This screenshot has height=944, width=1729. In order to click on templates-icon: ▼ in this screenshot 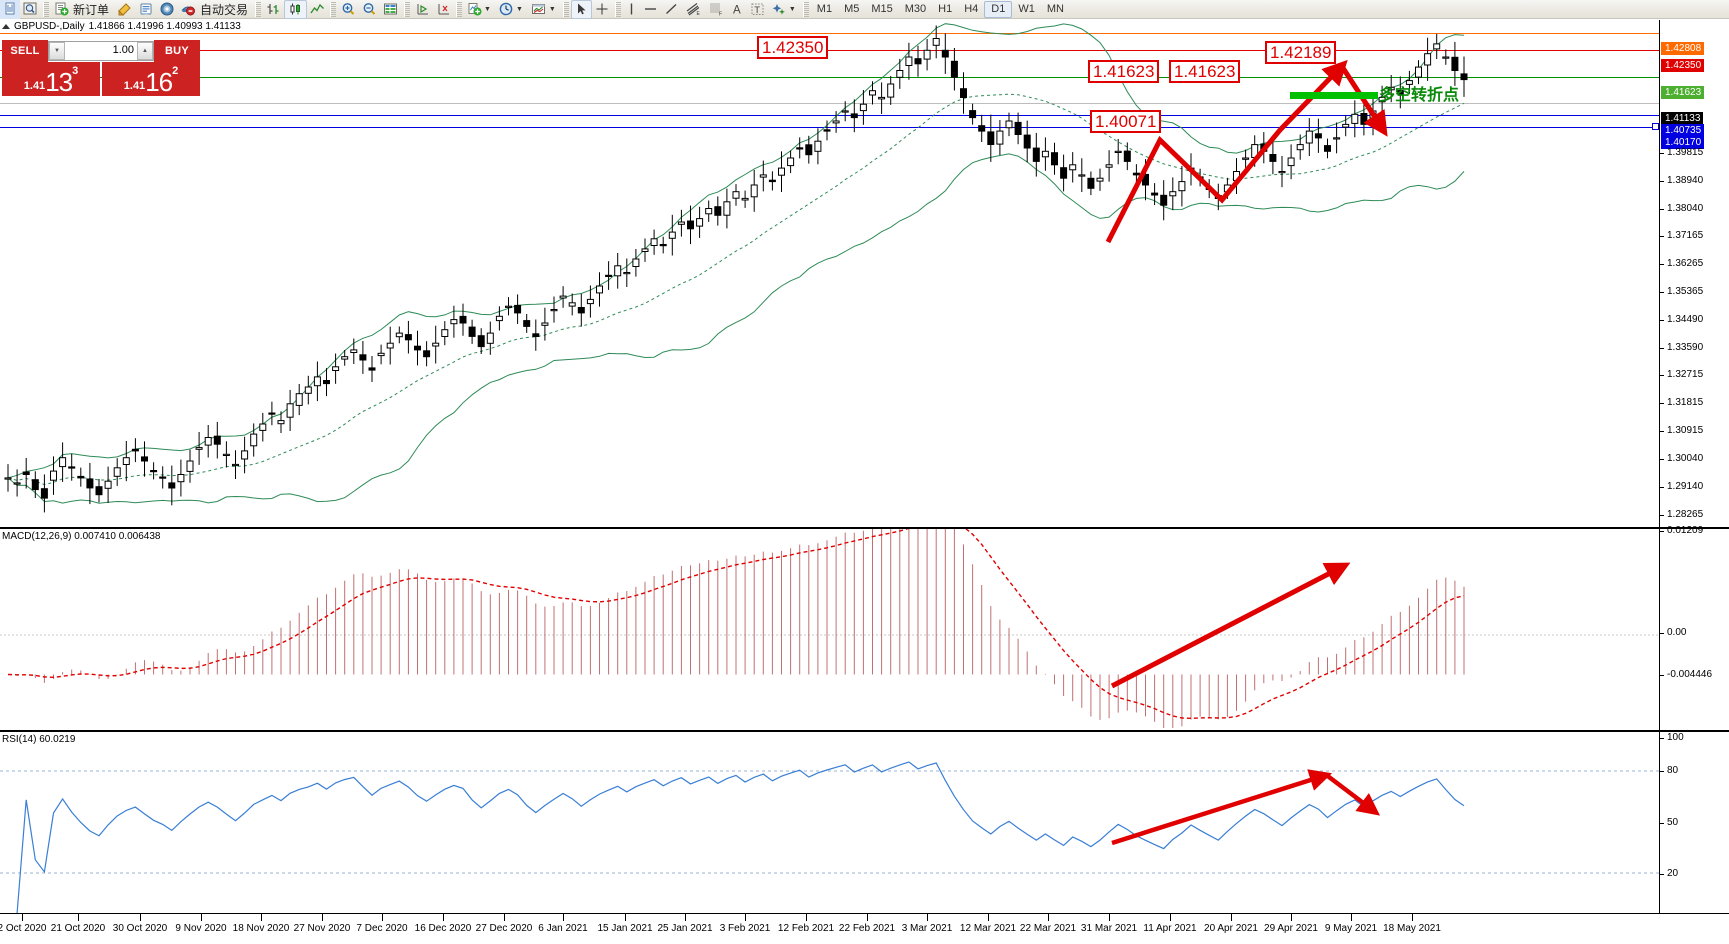, I will do `click(544, 9)`.